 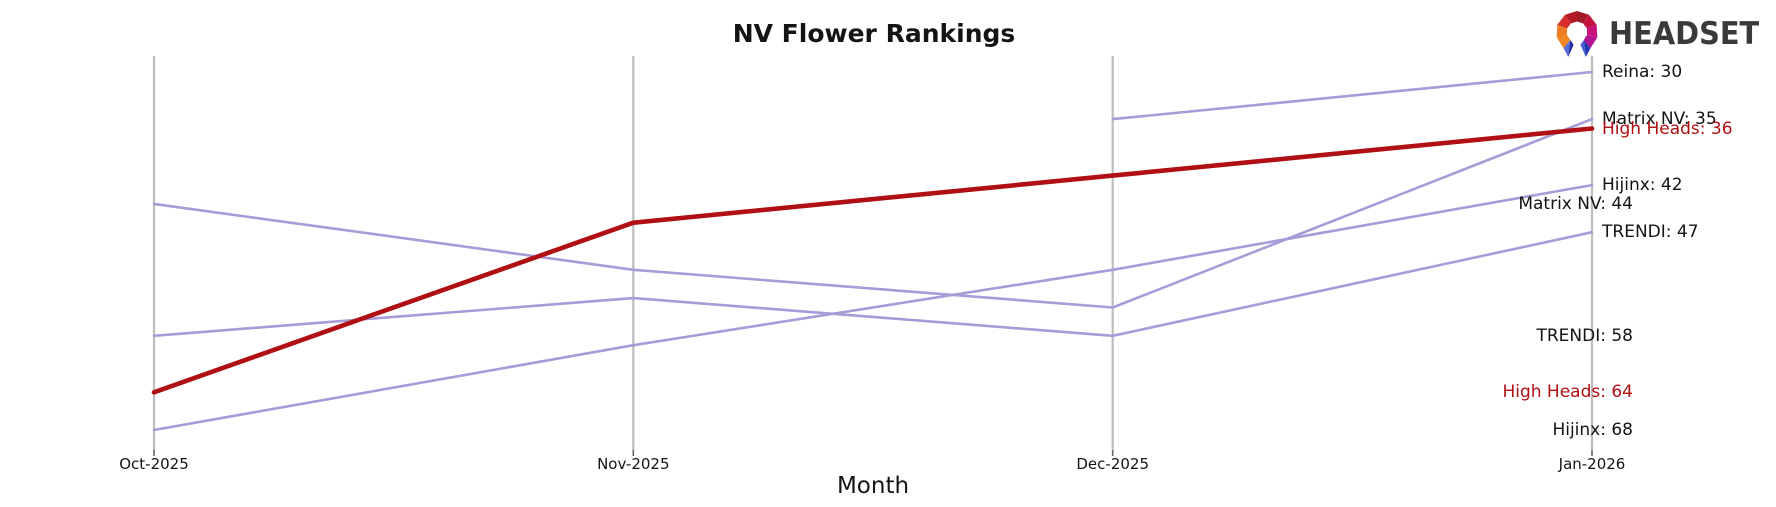 I want to click on series-endpoint-label: Hijinx: 42, so click(x=1642, y=185).